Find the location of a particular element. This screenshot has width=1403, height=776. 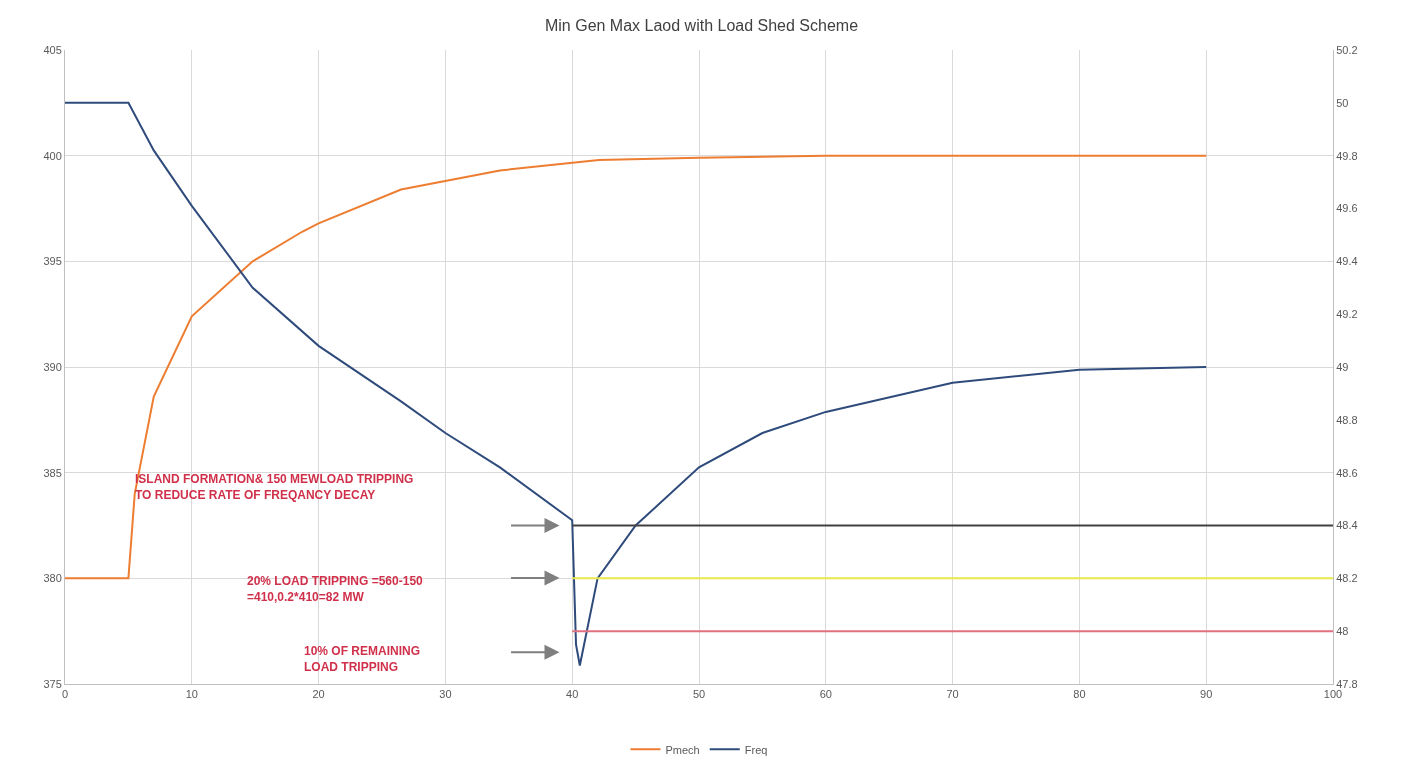

y2-tick-label: 49.4 is located at coordinates (1347, 261).